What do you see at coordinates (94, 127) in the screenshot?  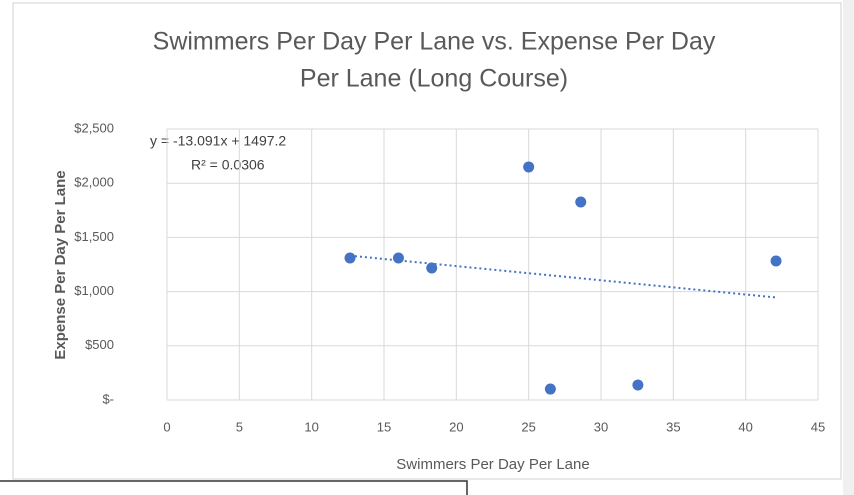 I see `y-tick-label: $2,500` at bounding box center [94, 127].